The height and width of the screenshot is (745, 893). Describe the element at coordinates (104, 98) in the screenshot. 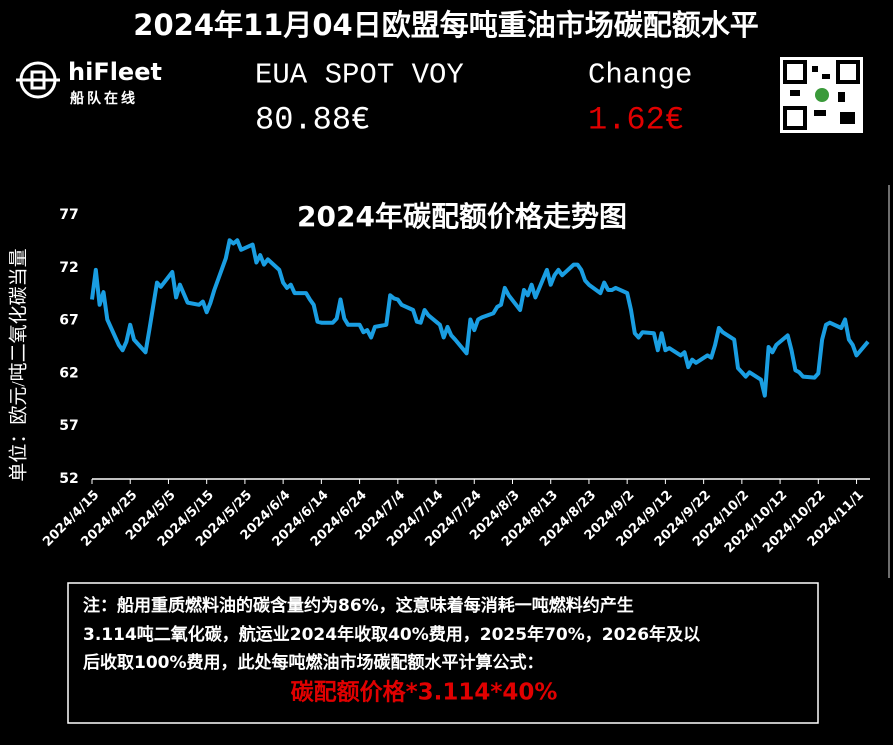

I see `logo-subtext: 船队在线` at that location.